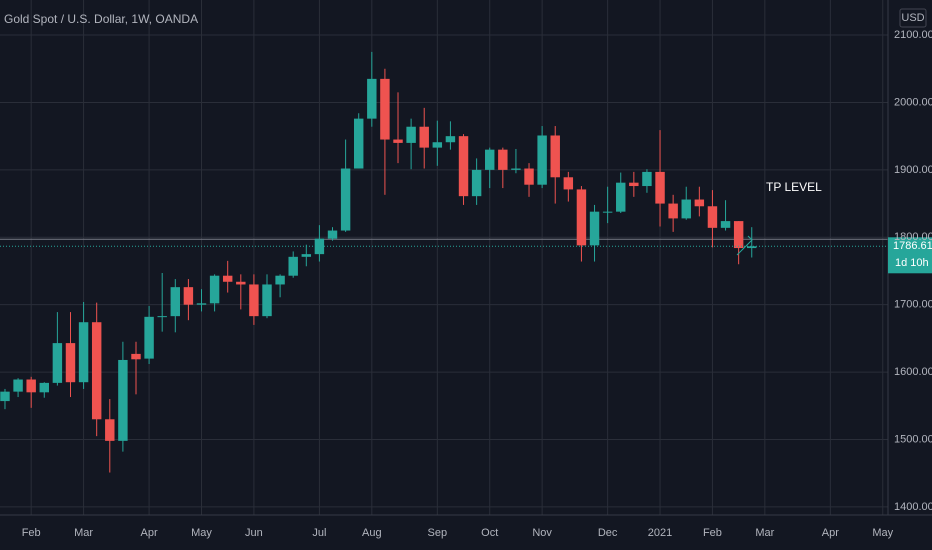 This screenshot has width=932, height=550. I want to click on last-price-box, so click(910, 255).